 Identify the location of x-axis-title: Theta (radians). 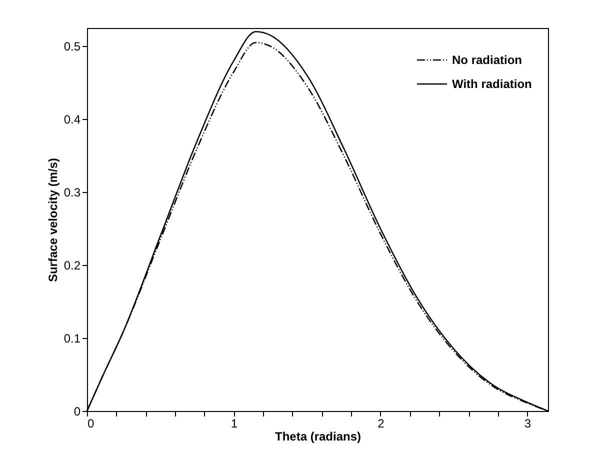
(318, 437).